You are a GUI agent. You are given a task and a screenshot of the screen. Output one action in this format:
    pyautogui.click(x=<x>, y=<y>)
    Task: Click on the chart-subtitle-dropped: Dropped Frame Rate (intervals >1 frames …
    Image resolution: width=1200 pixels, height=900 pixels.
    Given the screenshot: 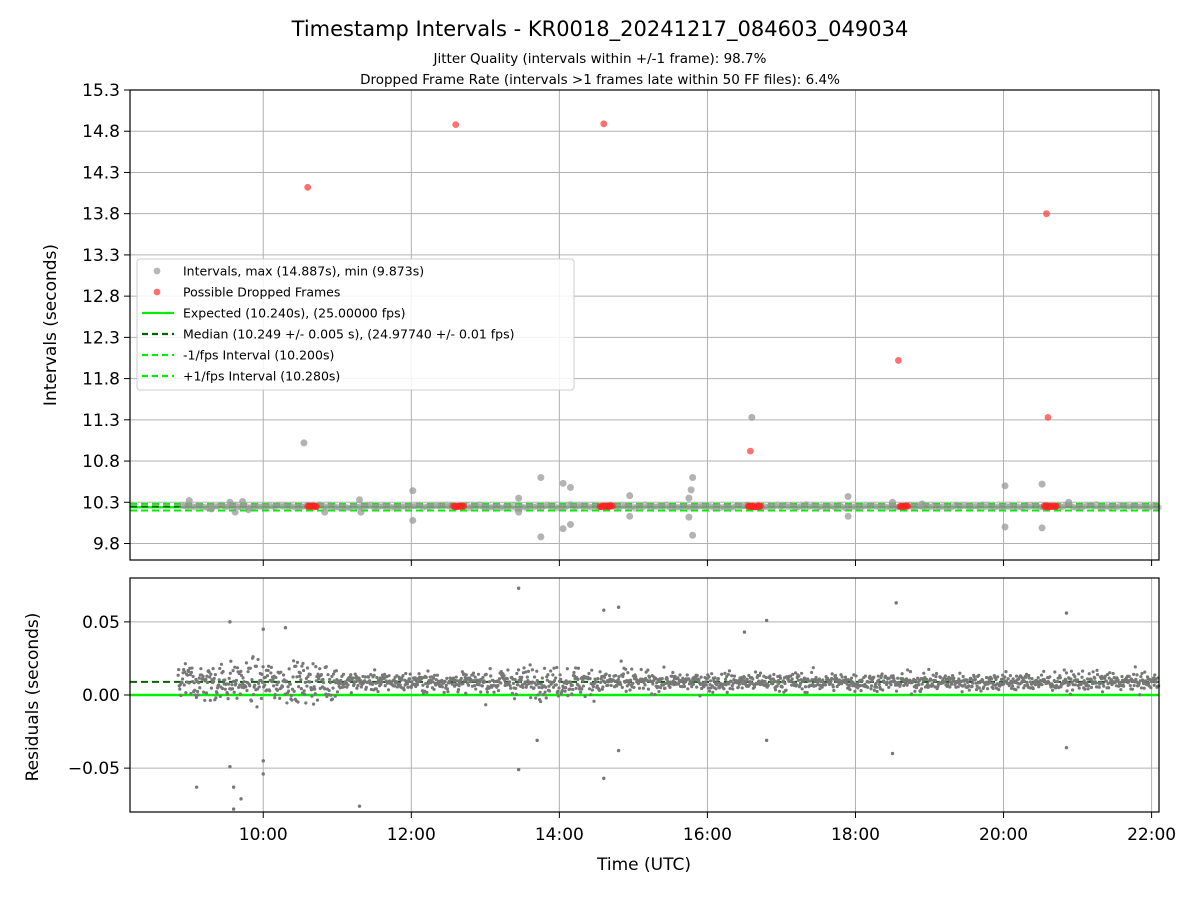 What is the action you would take?
    pyautogui.click(x=600, y=80)
    